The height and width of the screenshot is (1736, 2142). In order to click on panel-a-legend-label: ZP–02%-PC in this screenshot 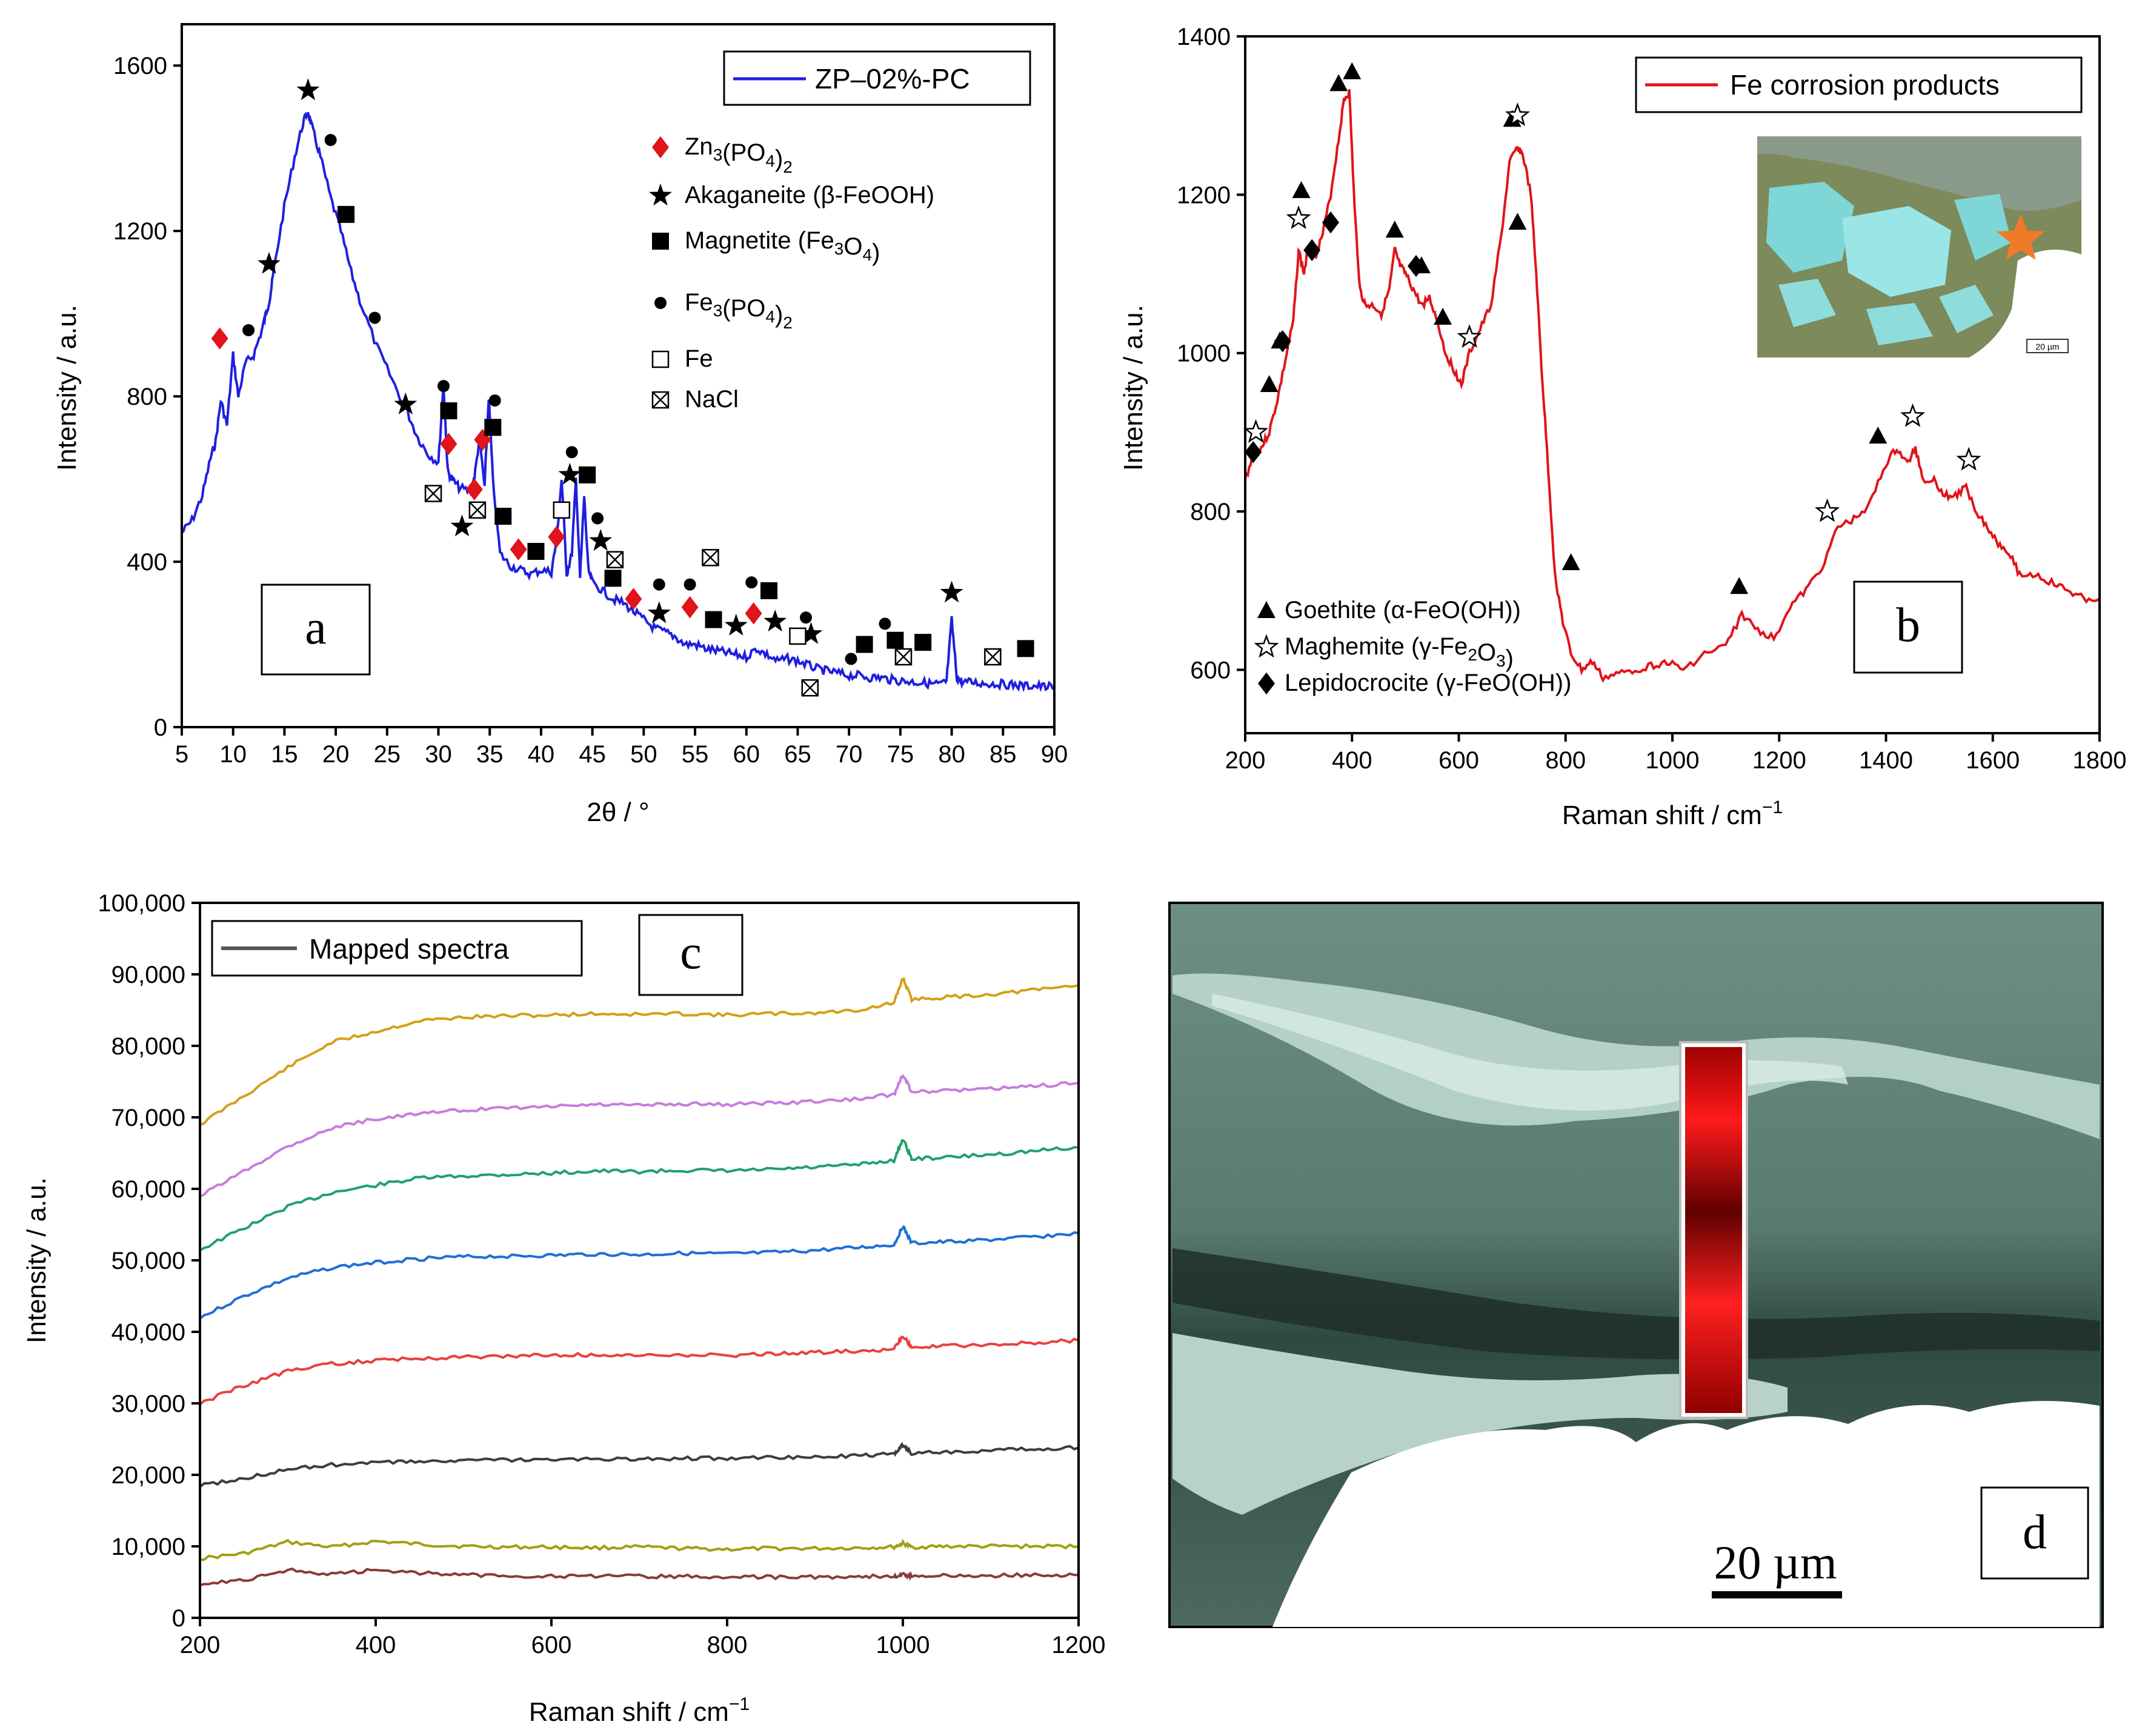, I will do `click(892, 79)`.